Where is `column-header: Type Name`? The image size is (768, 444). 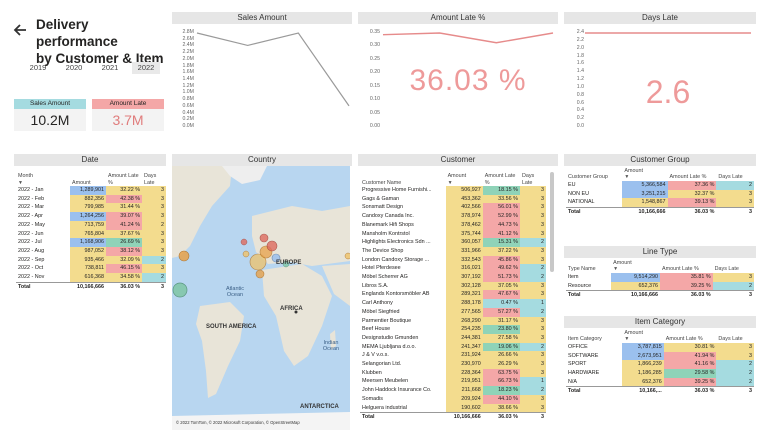 column-header: Type Name is located at coordinates (582, 269).